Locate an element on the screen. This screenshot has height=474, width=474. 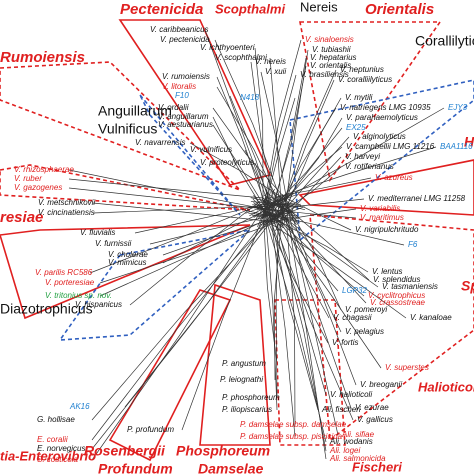
species-label: P. leiognathi is located at coordinates (241, 379).